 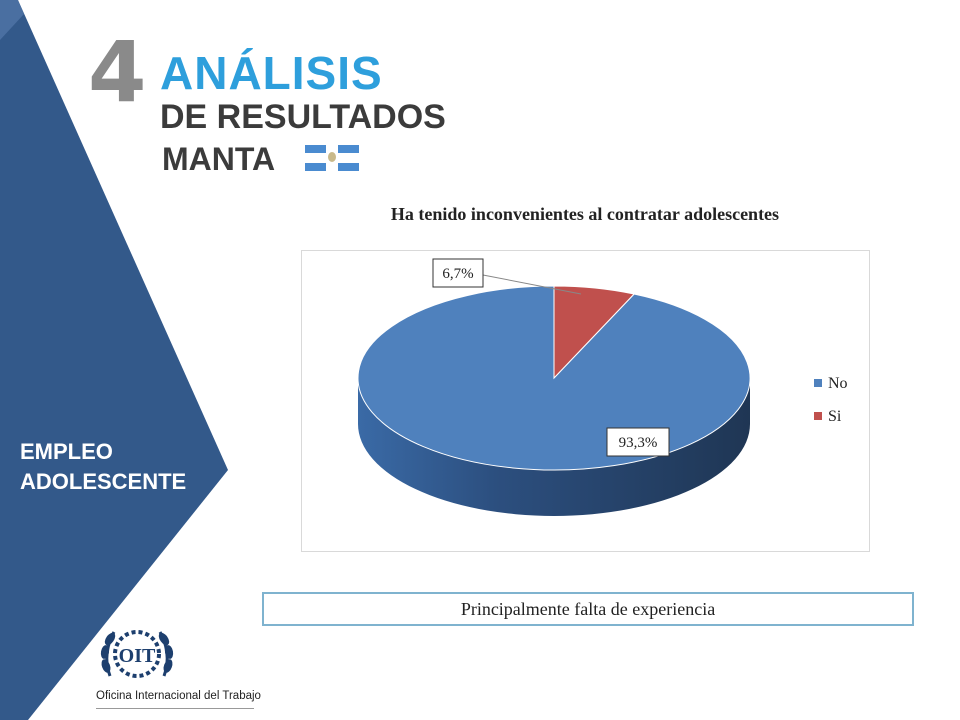 I want to click on logo-caption: Oficina Internacional del Trabajo, so click(x=178, y=696).